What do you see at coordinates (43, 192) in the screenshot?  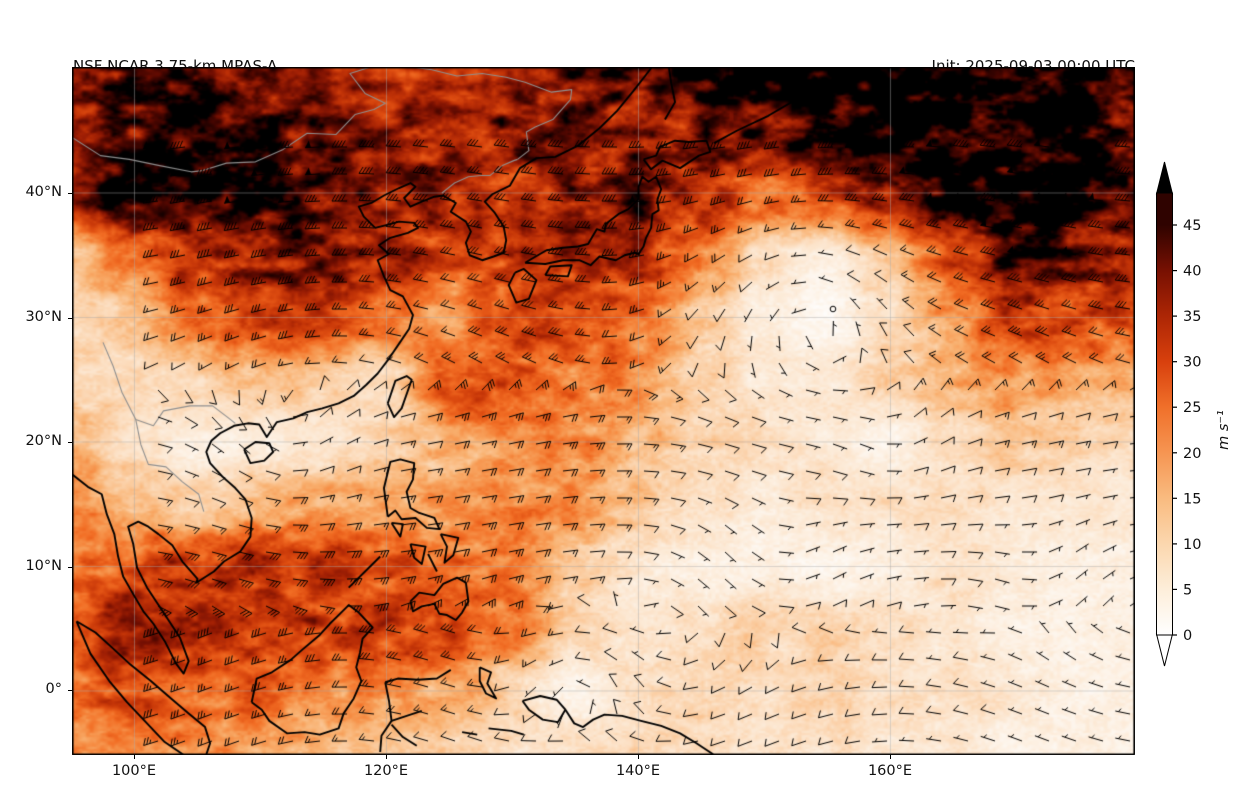 I see `y-tick-label: 40°N` at bounding box center [43, 192].